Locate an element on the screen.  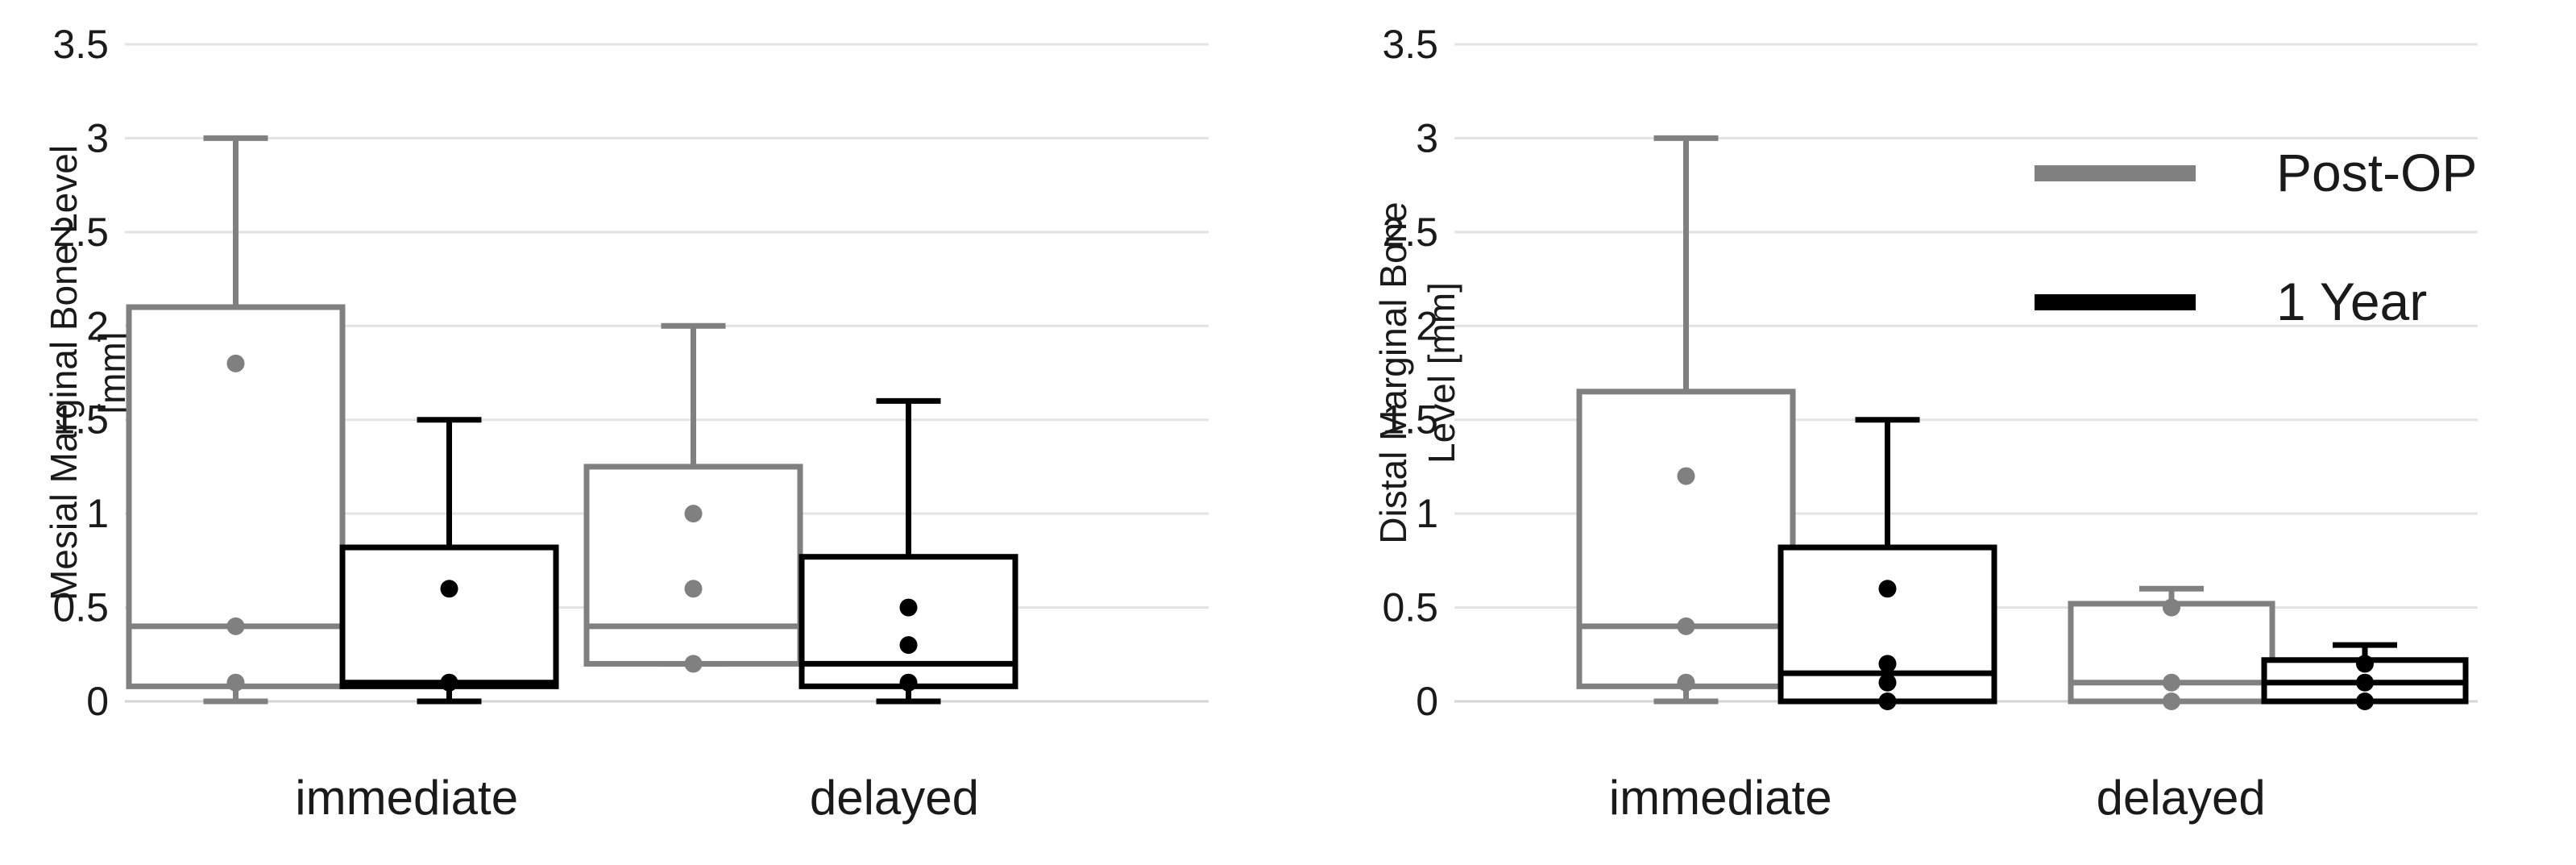
y-axis-label: Level [mm] is located at coordinates (1441, 373).